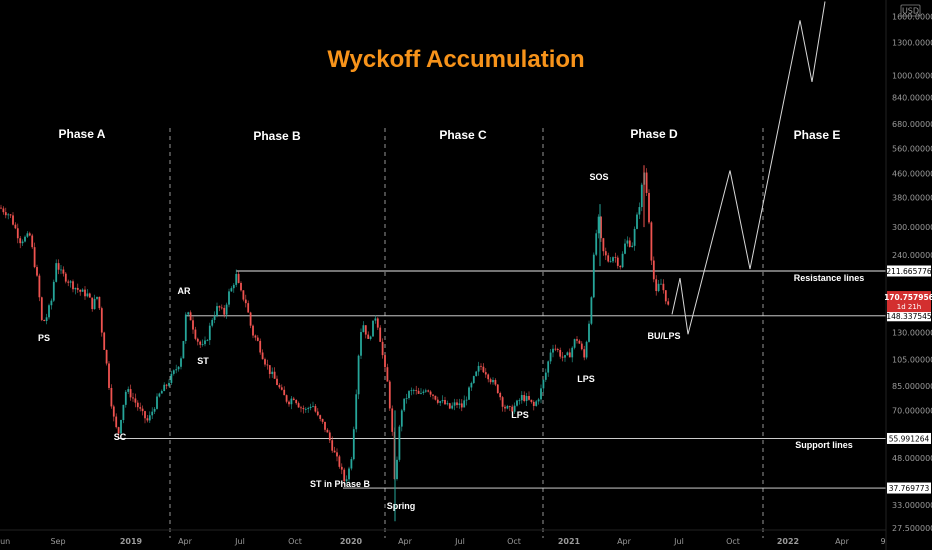  I want to click on time-tick-label: 2022, so click(788, 541).